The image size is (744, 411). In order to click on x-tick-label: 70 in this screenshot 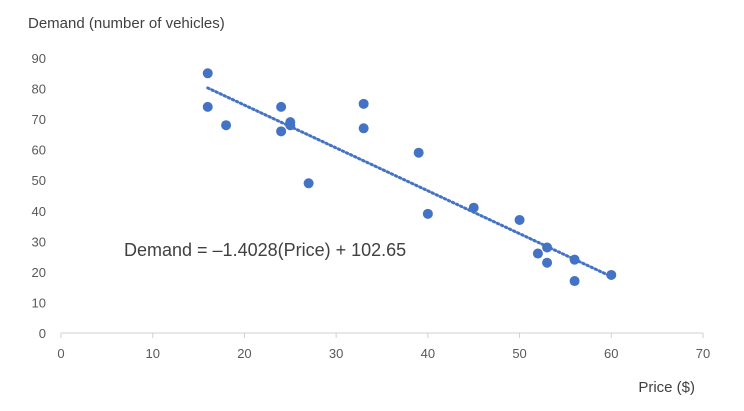, I will do `click(703, 353)`.